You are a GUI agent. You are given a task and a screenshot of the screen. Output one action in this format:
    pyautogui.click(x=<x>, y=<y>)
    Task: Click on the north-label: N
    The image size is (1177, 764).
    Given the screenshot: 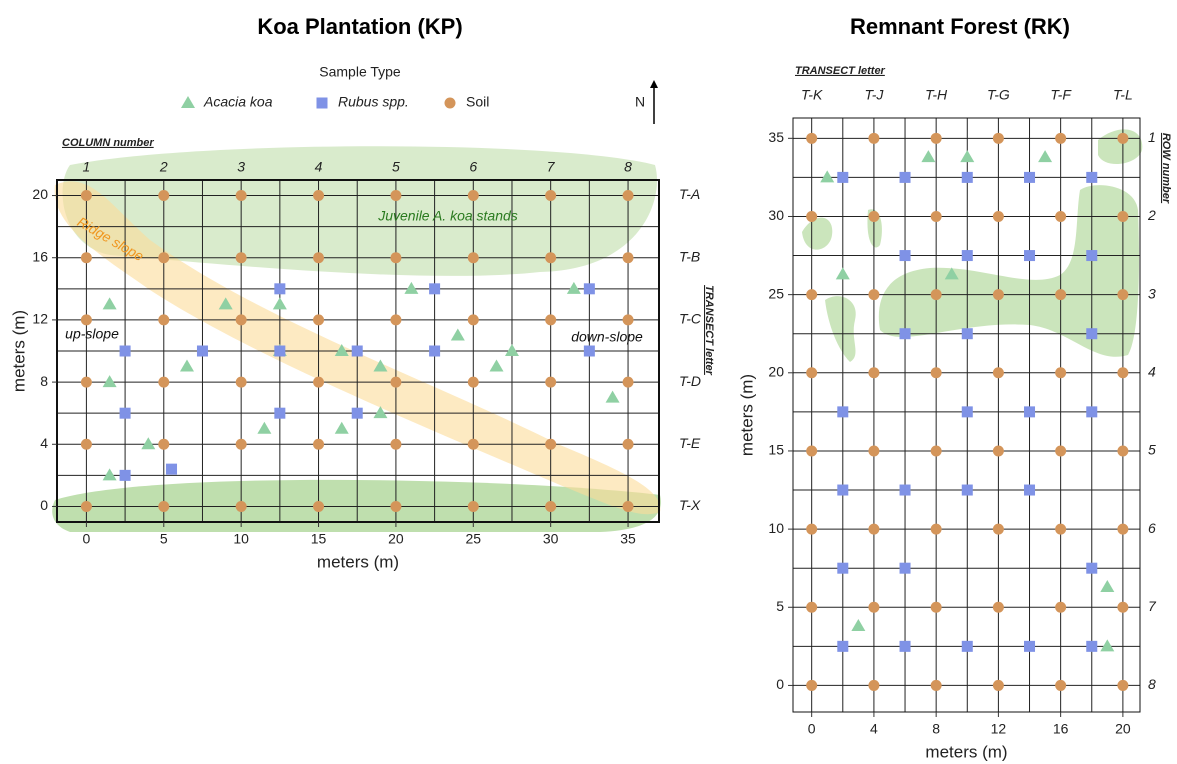 What is the action you would take?
    pyautogui.click(x=640, y=102)
    